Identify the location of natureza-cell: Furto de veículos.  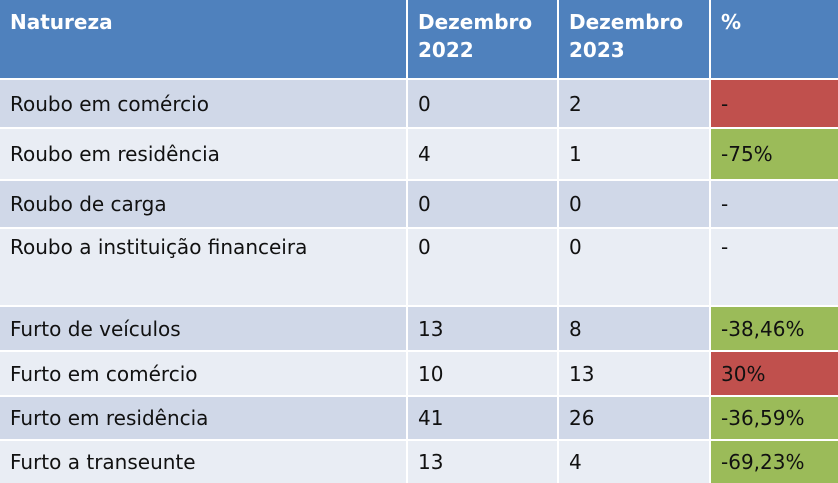
(95, 328).